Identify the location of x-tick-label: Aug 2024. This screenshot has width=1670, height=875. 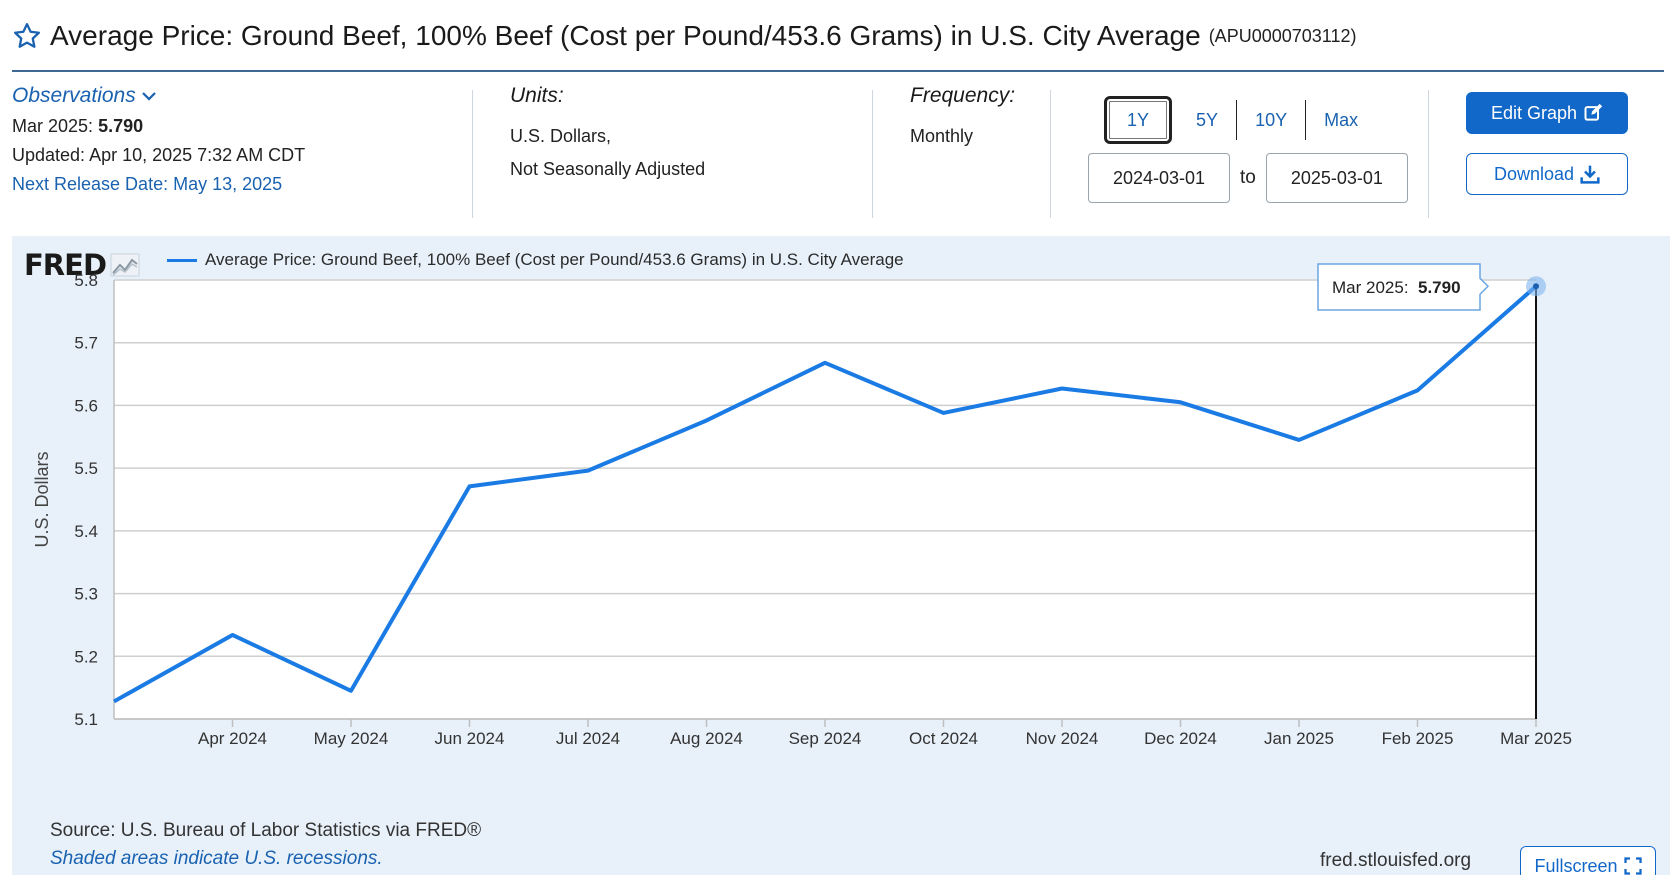
(706, 738).